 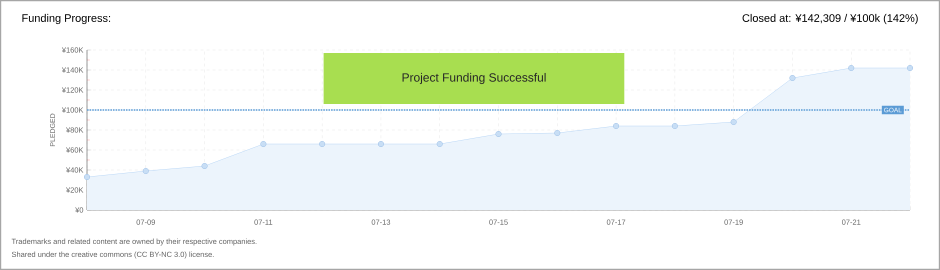 What do you see at coordinates (474, 78) in the screenshot?
I see `annotation: Project Funding Successful` at bounding box center [474, 78].